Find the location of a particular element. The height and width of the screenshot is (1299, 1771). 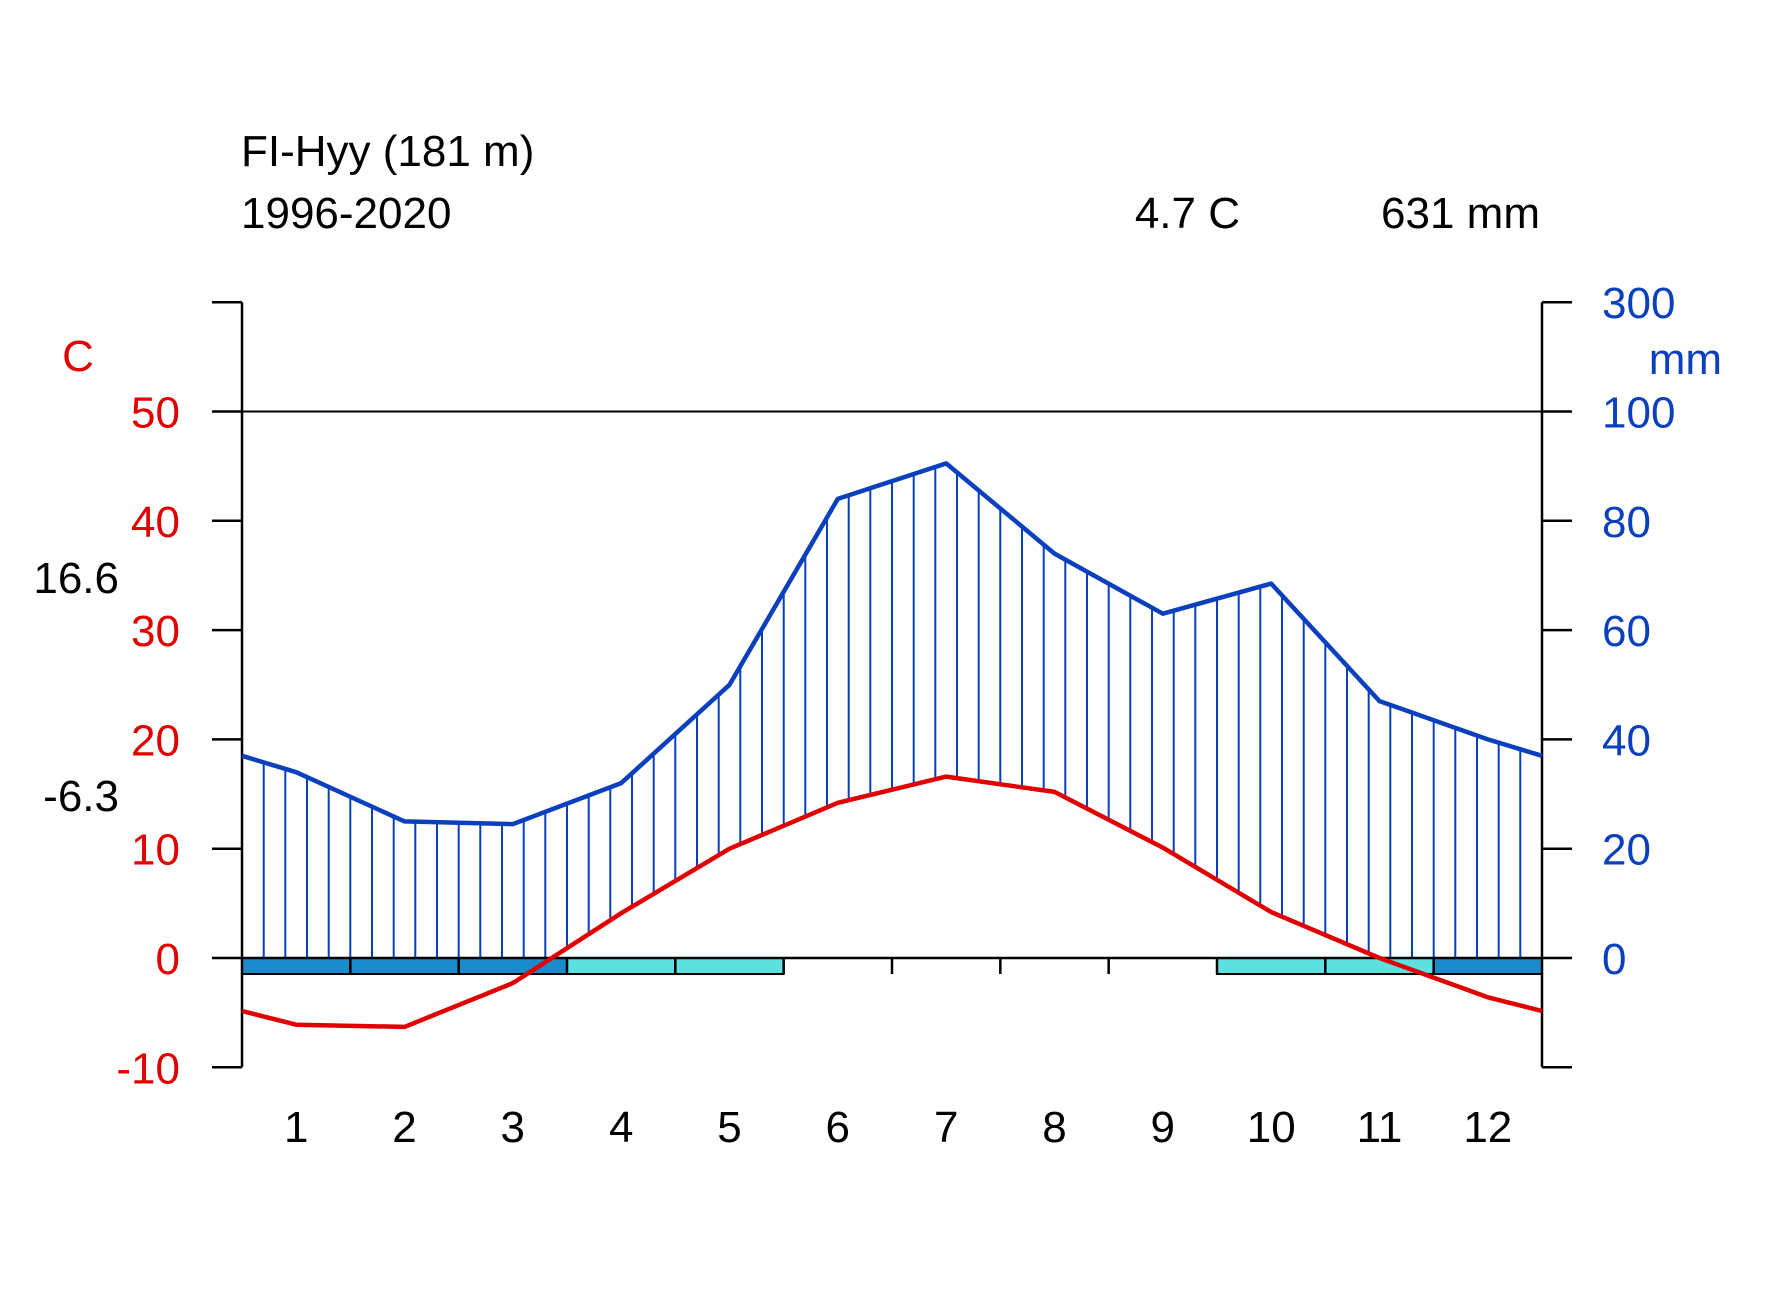

right-tick-label: 20 is located at coordinates (1626, 850).